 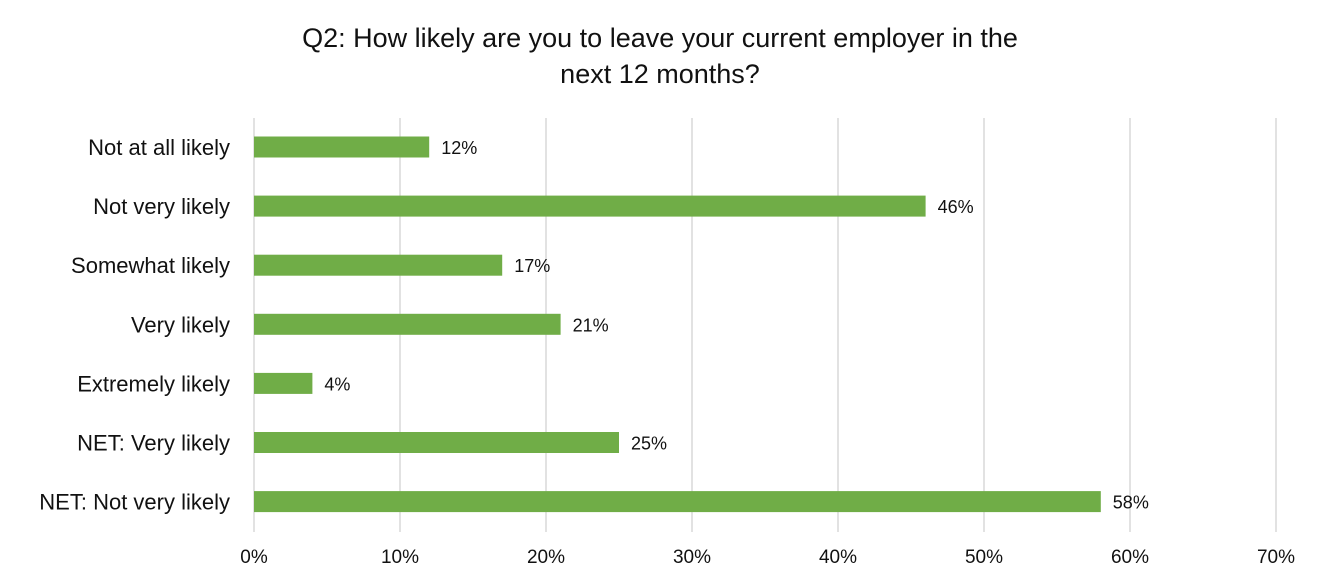 What do you see at coordinates (767, 557) in the screenshot?
I see `x-axis-tick-labels: 0% 10% 20% 30% 40% 50% 60% 70%` at bounding box center [767, 557].